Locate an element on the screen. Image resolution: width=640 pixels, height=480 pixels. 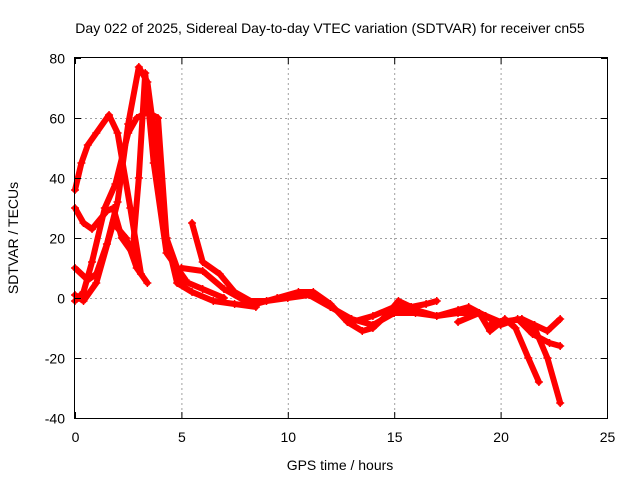
x-tick-label: 0 is located at coordinates (76, 437).